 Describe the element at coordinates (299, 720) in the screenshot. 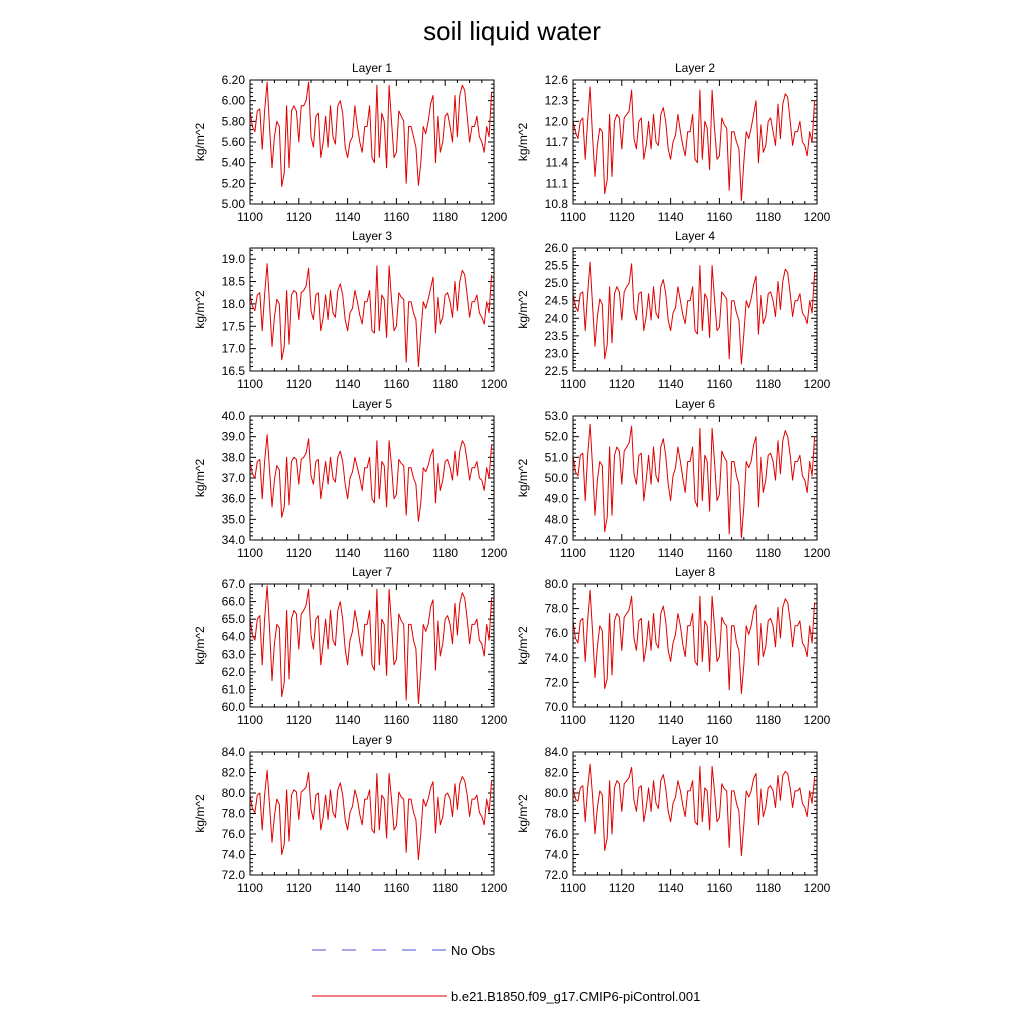

I see `layer-7-xtick-label: 1120` at that location.